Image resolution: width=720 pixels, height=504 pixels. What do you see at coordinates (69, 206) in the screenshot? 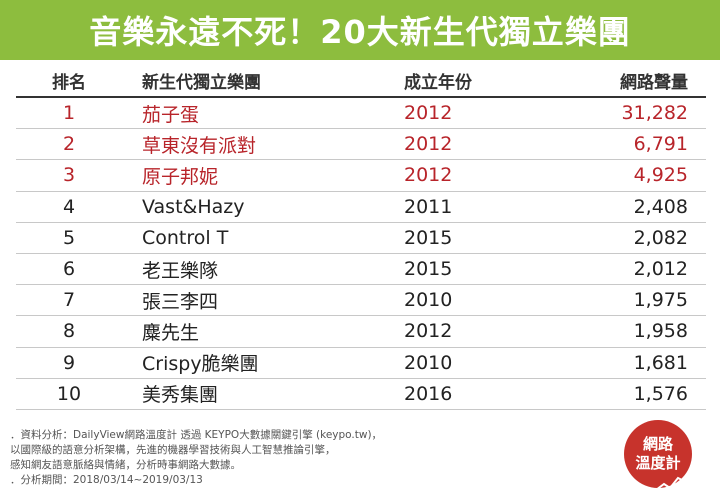
I see `rank-cell: 4` at bounding box center [69, 206].